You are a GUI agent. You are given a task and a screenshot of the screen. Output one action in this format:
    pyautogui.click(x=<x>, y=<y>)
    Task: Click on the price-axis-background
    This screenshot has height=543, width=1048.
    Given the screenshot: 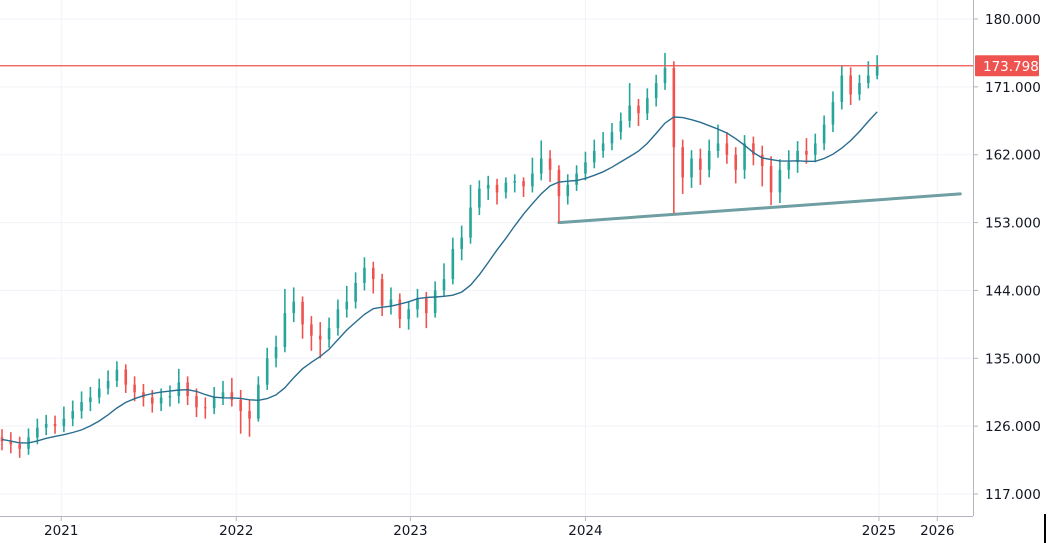 What is the action you would take?
    pyautogui.click(x=1010, y=271)
    